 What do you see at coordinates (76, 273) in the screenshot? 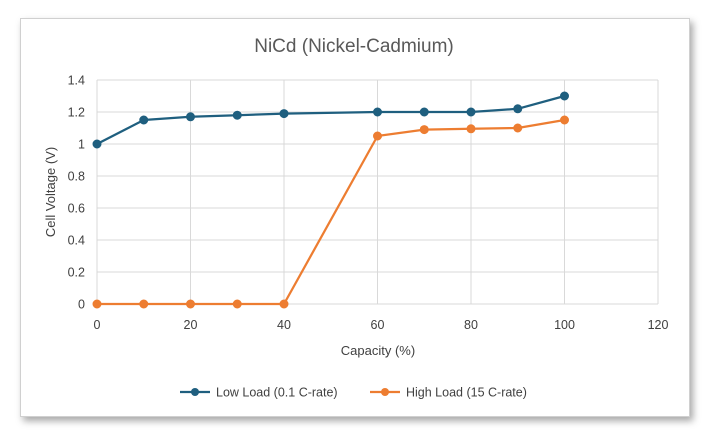
I see `y-tick-label: 0.2` at bounding box center [76, 273].